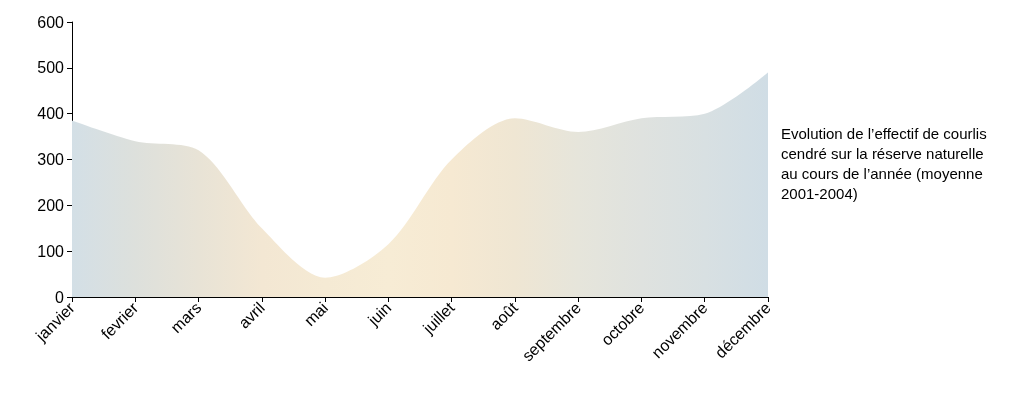 The width and height of the screenshot is (1026, 405). I want to click on text: Evolution de l’effectif de courlis cendré sur la réserve naturelle au cours de l’année (moyenne 2001-2004), so click(886, 163).